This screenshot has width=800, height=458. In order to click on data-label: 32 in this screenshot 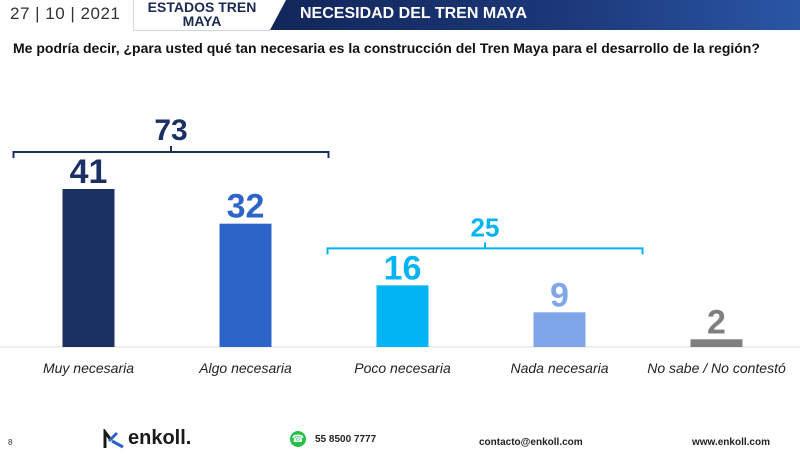, I will do `click(246, 207)`.